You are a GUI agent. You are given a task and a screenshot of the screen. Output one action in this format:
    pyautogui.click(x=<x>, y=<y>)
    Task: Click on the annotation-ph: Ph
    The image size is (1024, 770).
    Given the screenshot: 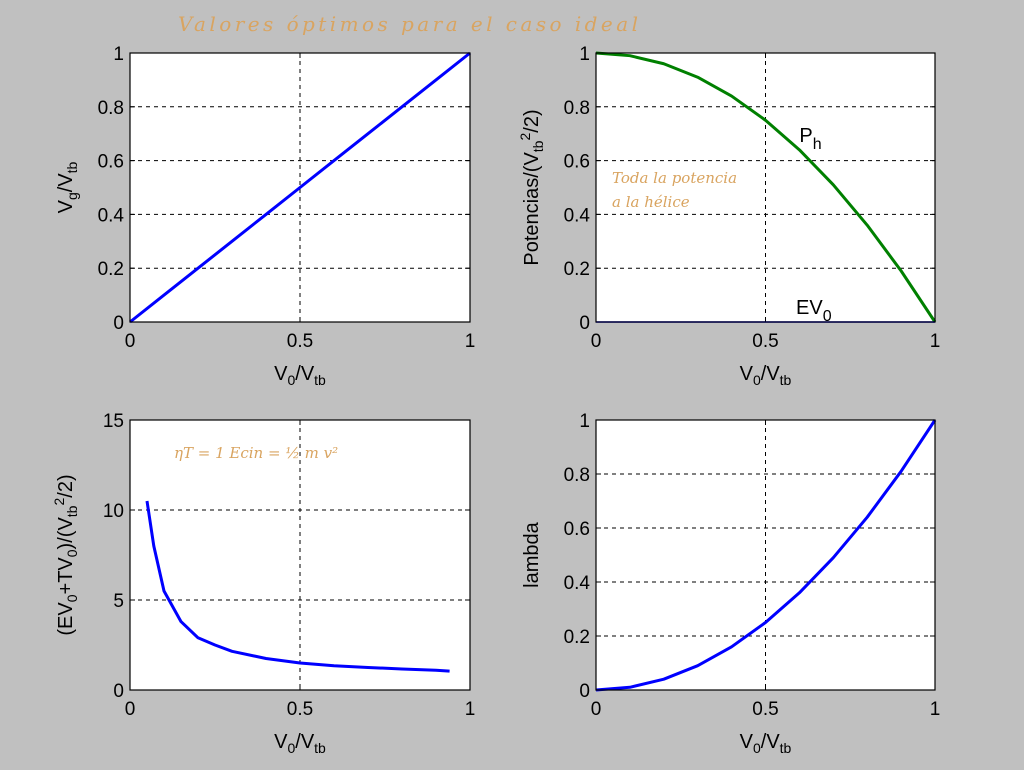 What is the action you would take?
    pyautogui.click(x=810, y=139)
    